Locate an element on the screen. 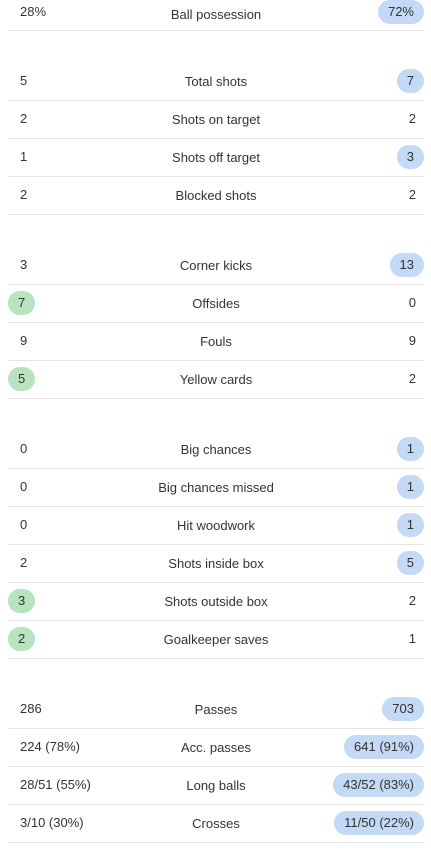  stat-row: 286 Passes 703 is located at coordinates (216, 710).